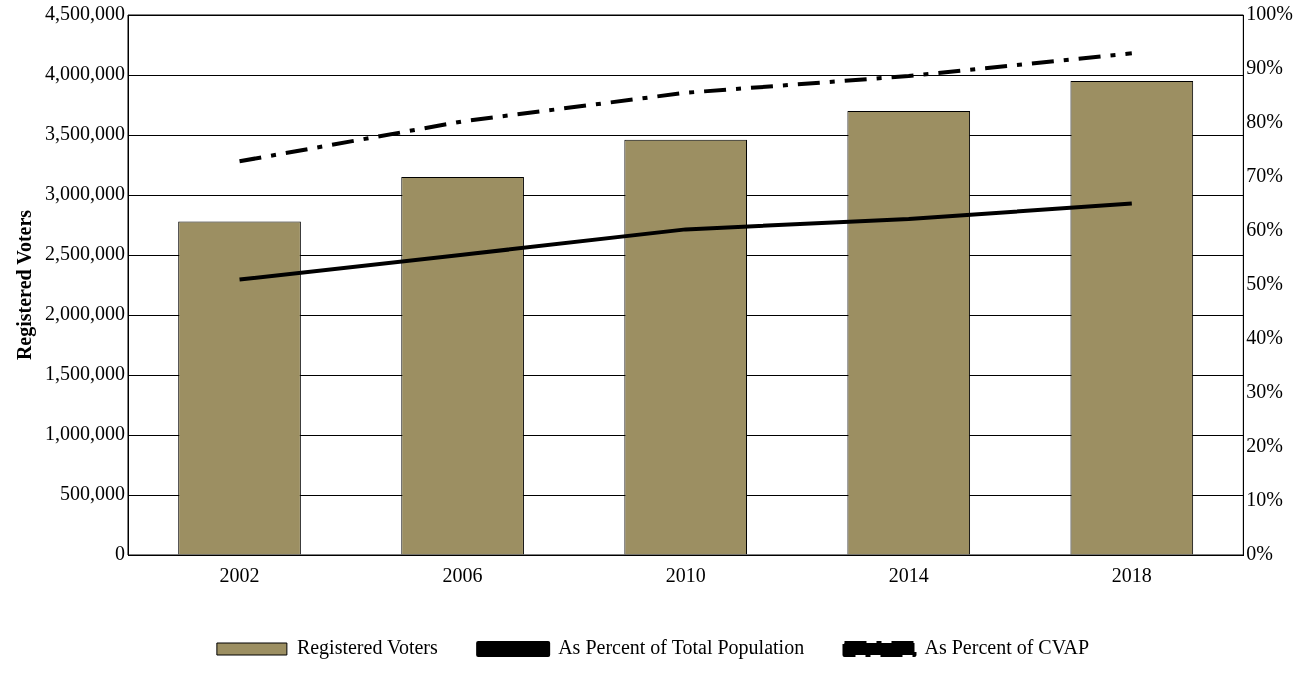 Image resolution: width=1306 pixels, height=675 pixels. Describe the element at coordinates (85, 373) in the screenshot. I see `y-tick-label: 1,500,000` at that location.